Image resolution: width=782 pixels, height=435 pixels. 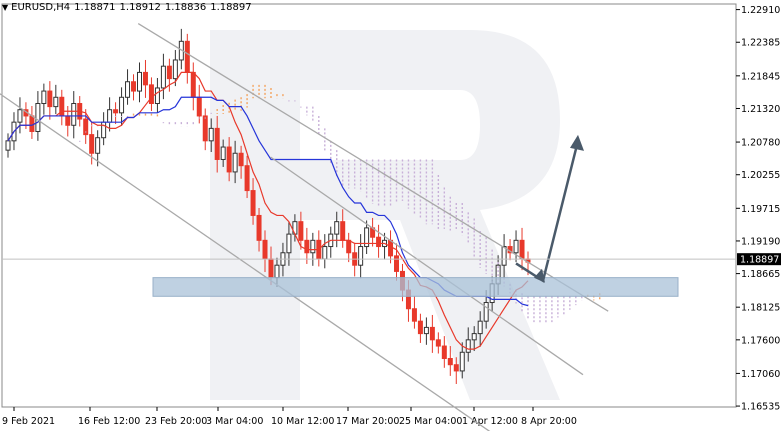 What do you see at coordinates (109, 421) in the screenshot?
I see `x-tick-label: 16 Feb 12:00` at bounding box center [109, 421].